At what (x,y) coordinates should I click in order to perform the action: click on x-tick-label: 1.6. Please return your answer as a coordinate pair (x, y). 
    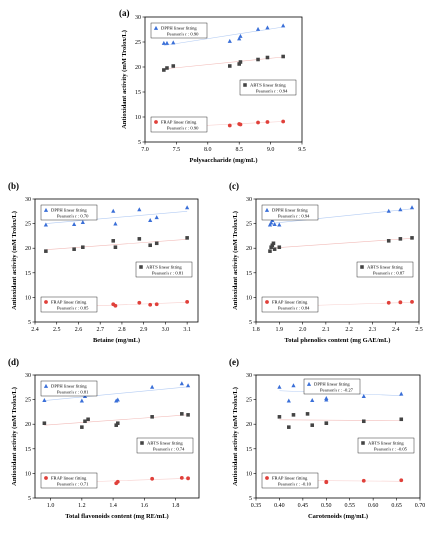
    Looking at the image, I should click on (145, 506).